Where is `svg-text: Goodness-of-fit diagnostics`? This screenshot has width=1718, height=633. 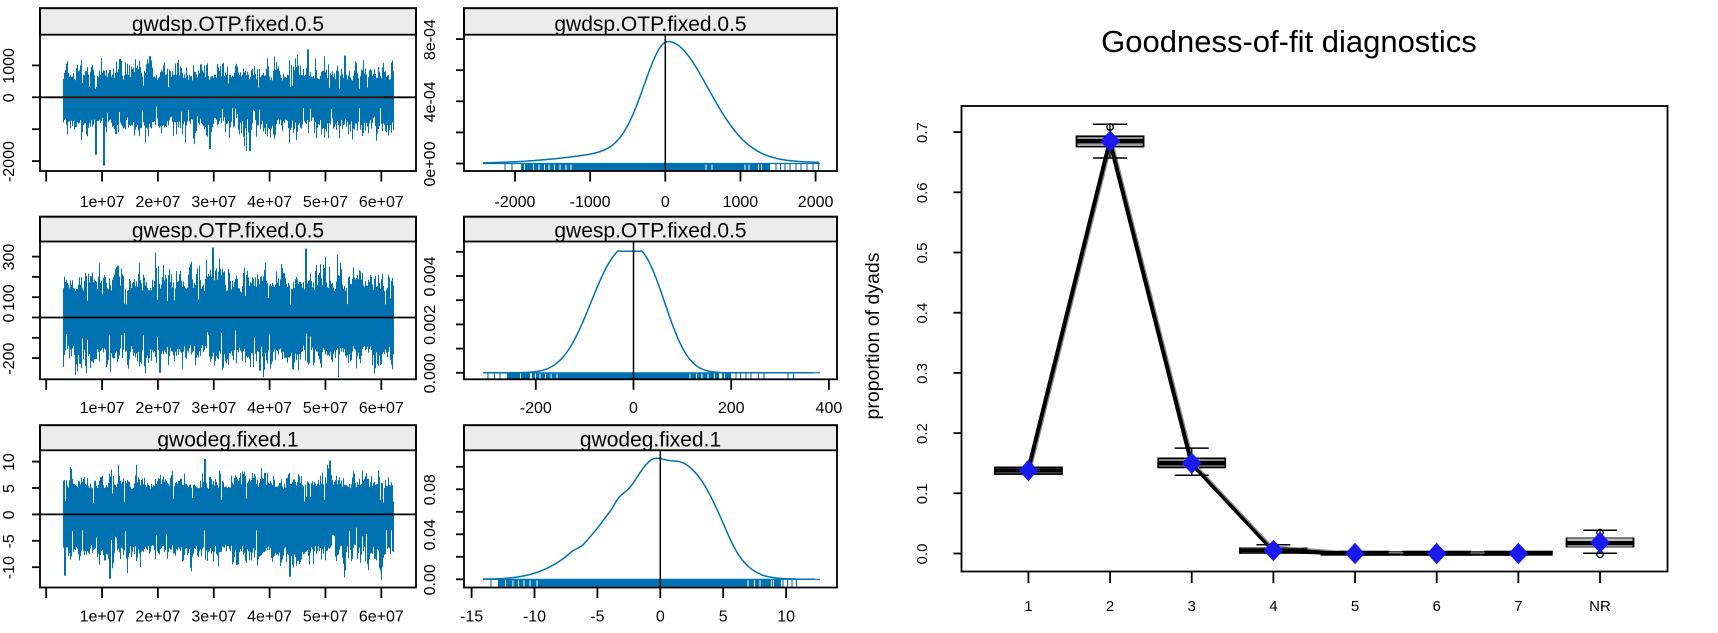
svg-text: Goodness-of-fit diagnostics is located at coordinates (1289, 41).